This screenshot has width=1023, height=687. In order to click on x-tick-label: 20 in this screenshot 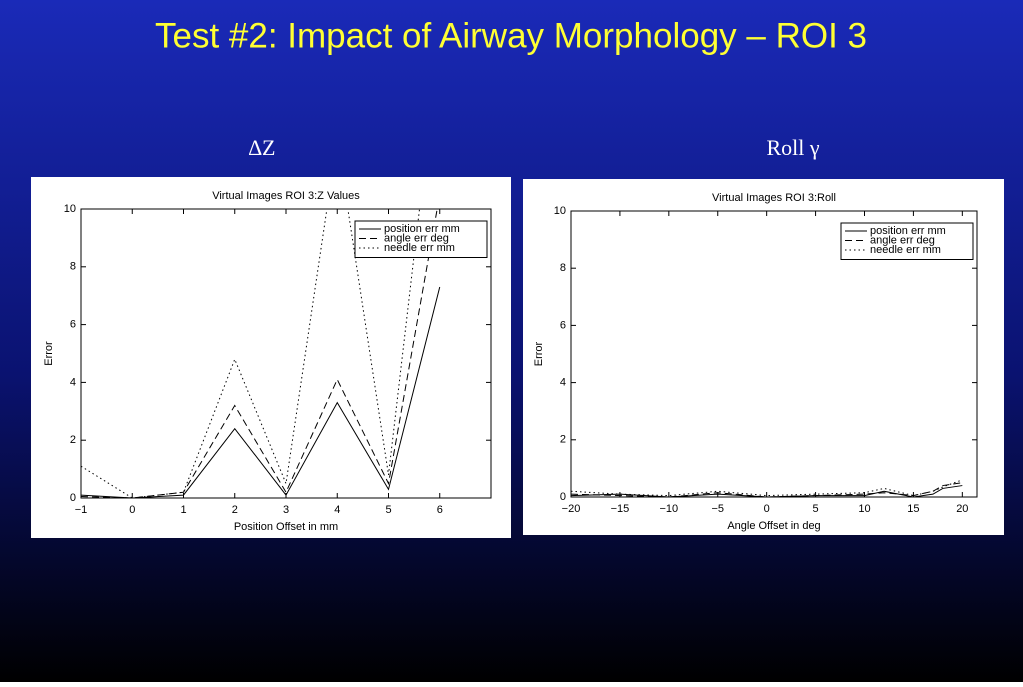, I will do `click(962, 509)`.